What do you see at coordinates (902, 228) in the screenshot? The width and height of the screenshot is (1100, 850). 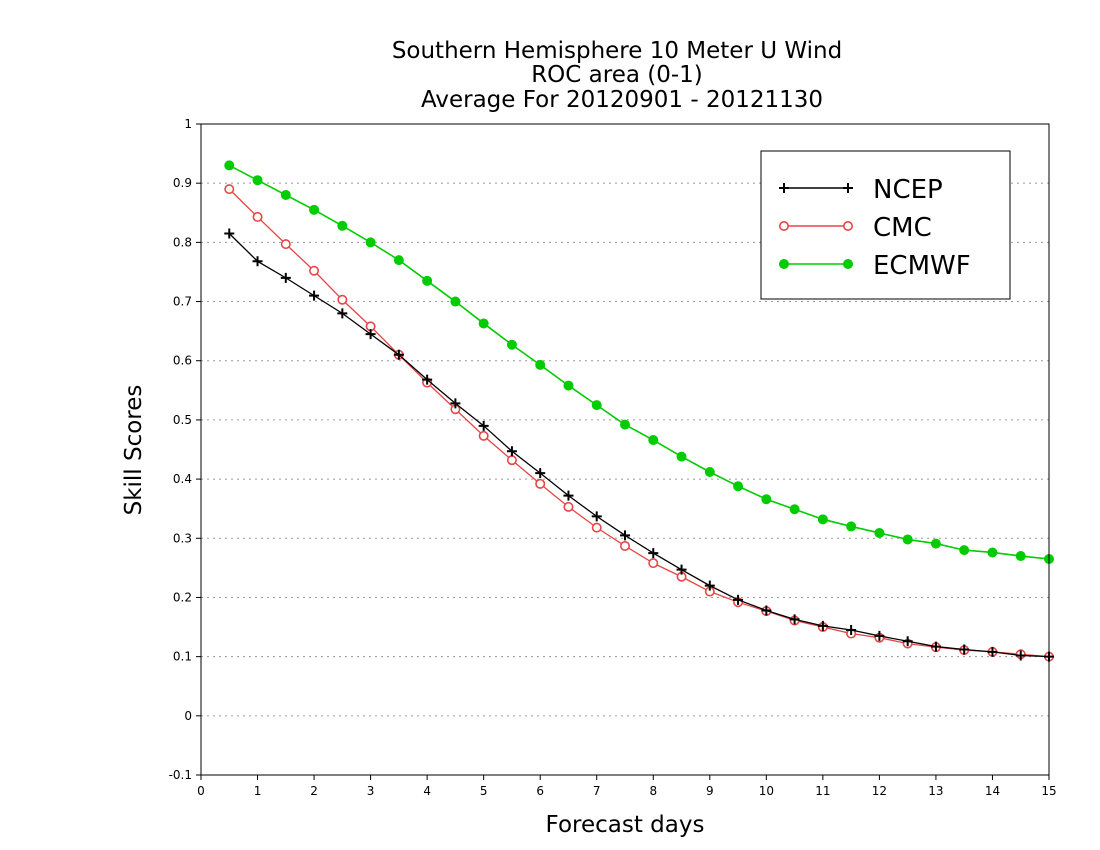 I see `legend-label-cmc: CMC` at bounding box center [902, 228].